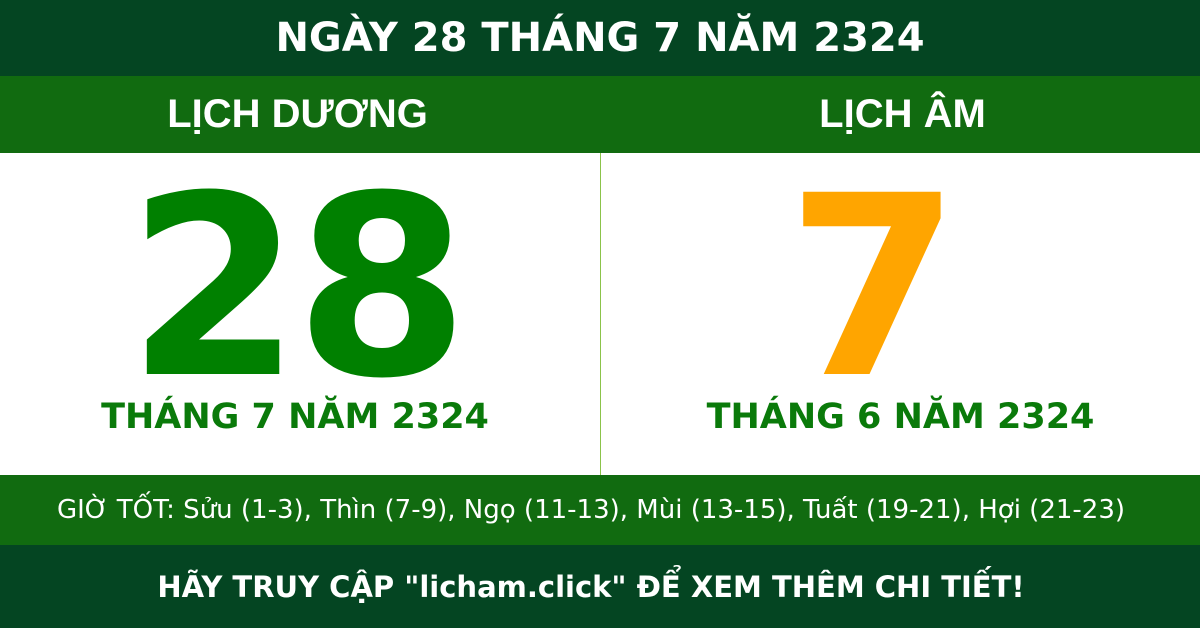 The image size is (1200, 628). Describe the element at coordinates (900, 417) in the screenshot. I see `lunar-month-year: THÁNG 6 NĂM 2324` at that location.